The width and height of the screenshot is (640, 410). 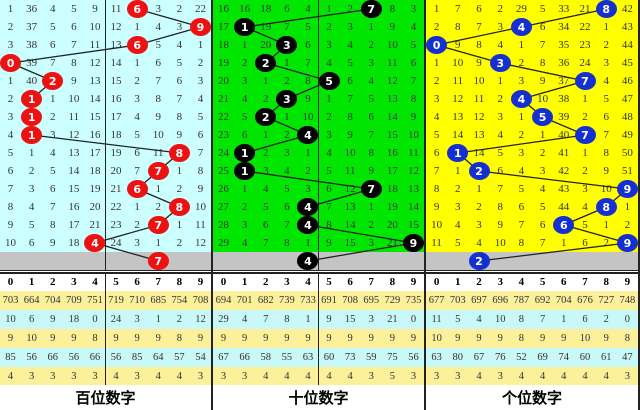 What do you see at coordinates (458, 45) in the screenshot?
I see `grid-cell: 9` at bounding box center [458, 45].